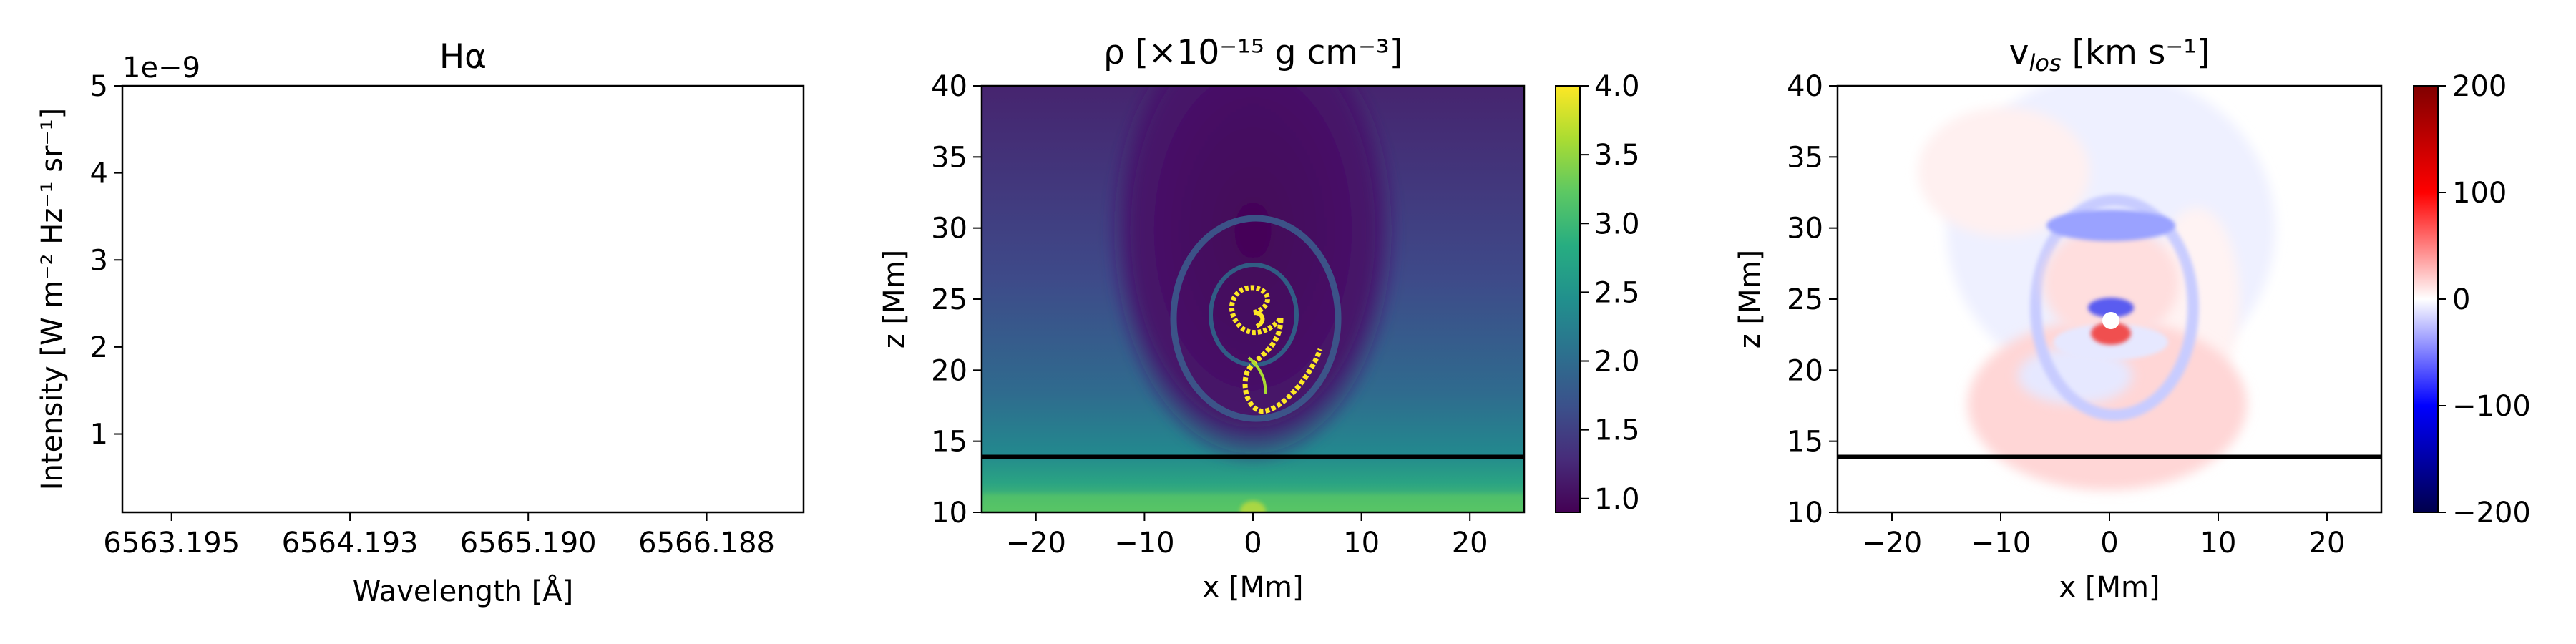 The image size is (2576, 644). I want to click on velocity-y-axis-label: z [Mm], so click(1750, 299).